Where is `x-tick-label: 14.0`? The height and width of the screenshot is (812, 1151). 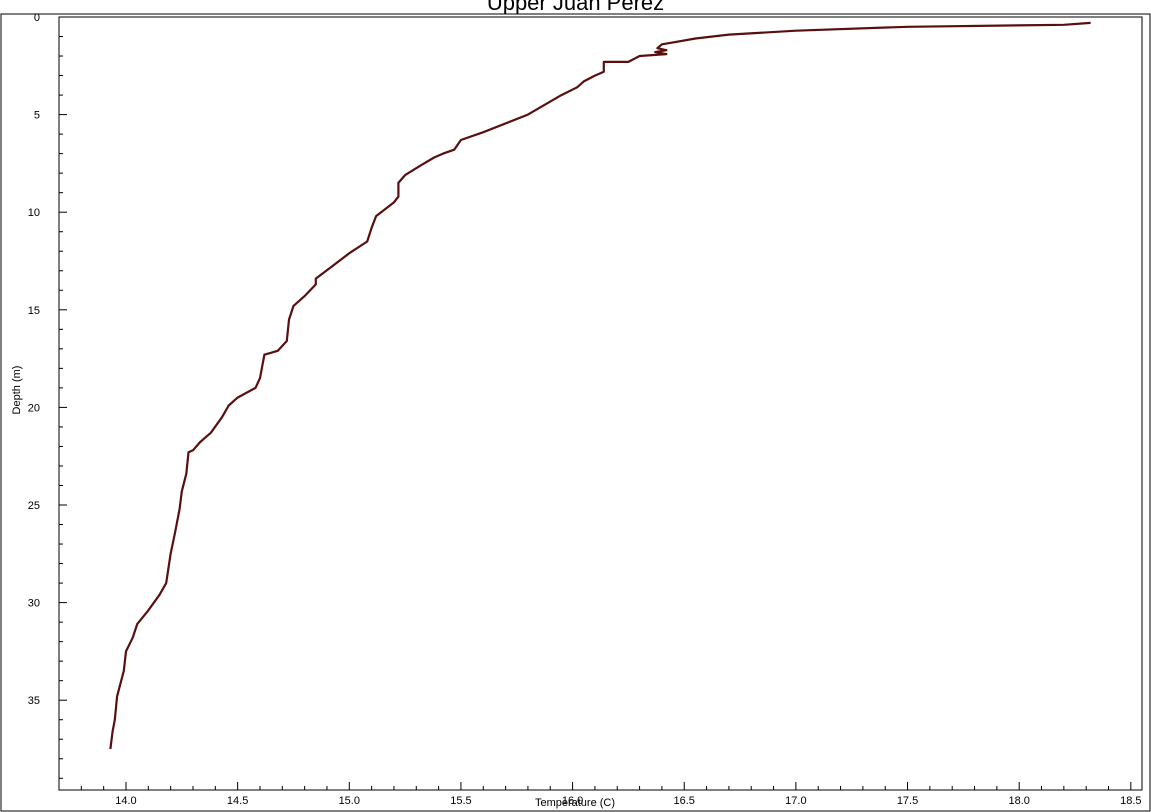
x-tick-label: 14.0 is located at coordinates (125, 801).